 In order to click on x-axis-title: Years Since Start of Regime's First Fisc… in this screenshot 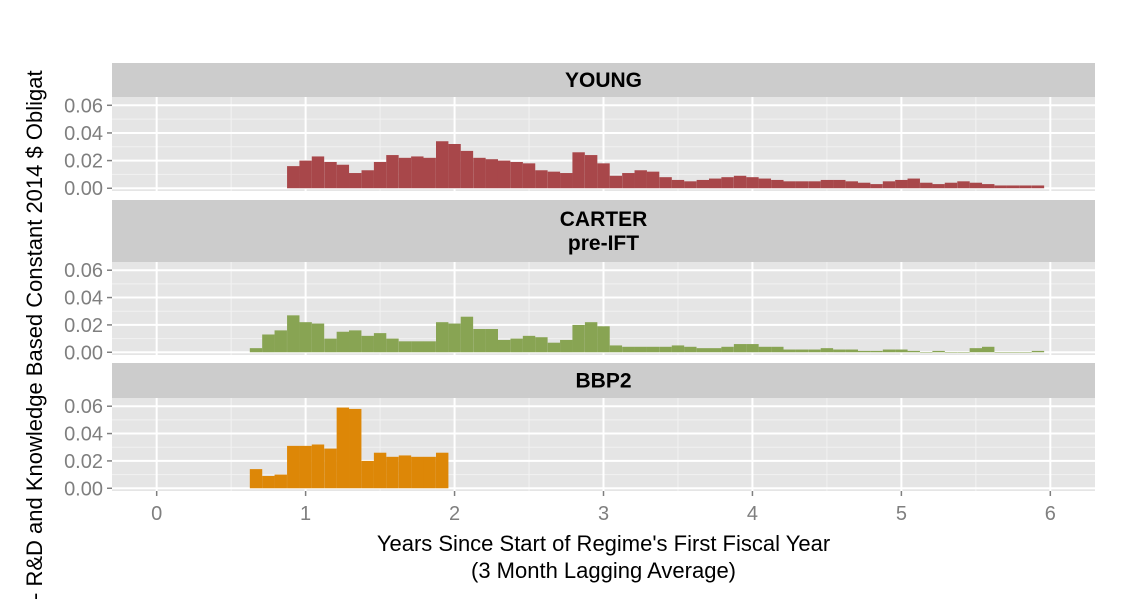, I will do `click(603, 543)`.